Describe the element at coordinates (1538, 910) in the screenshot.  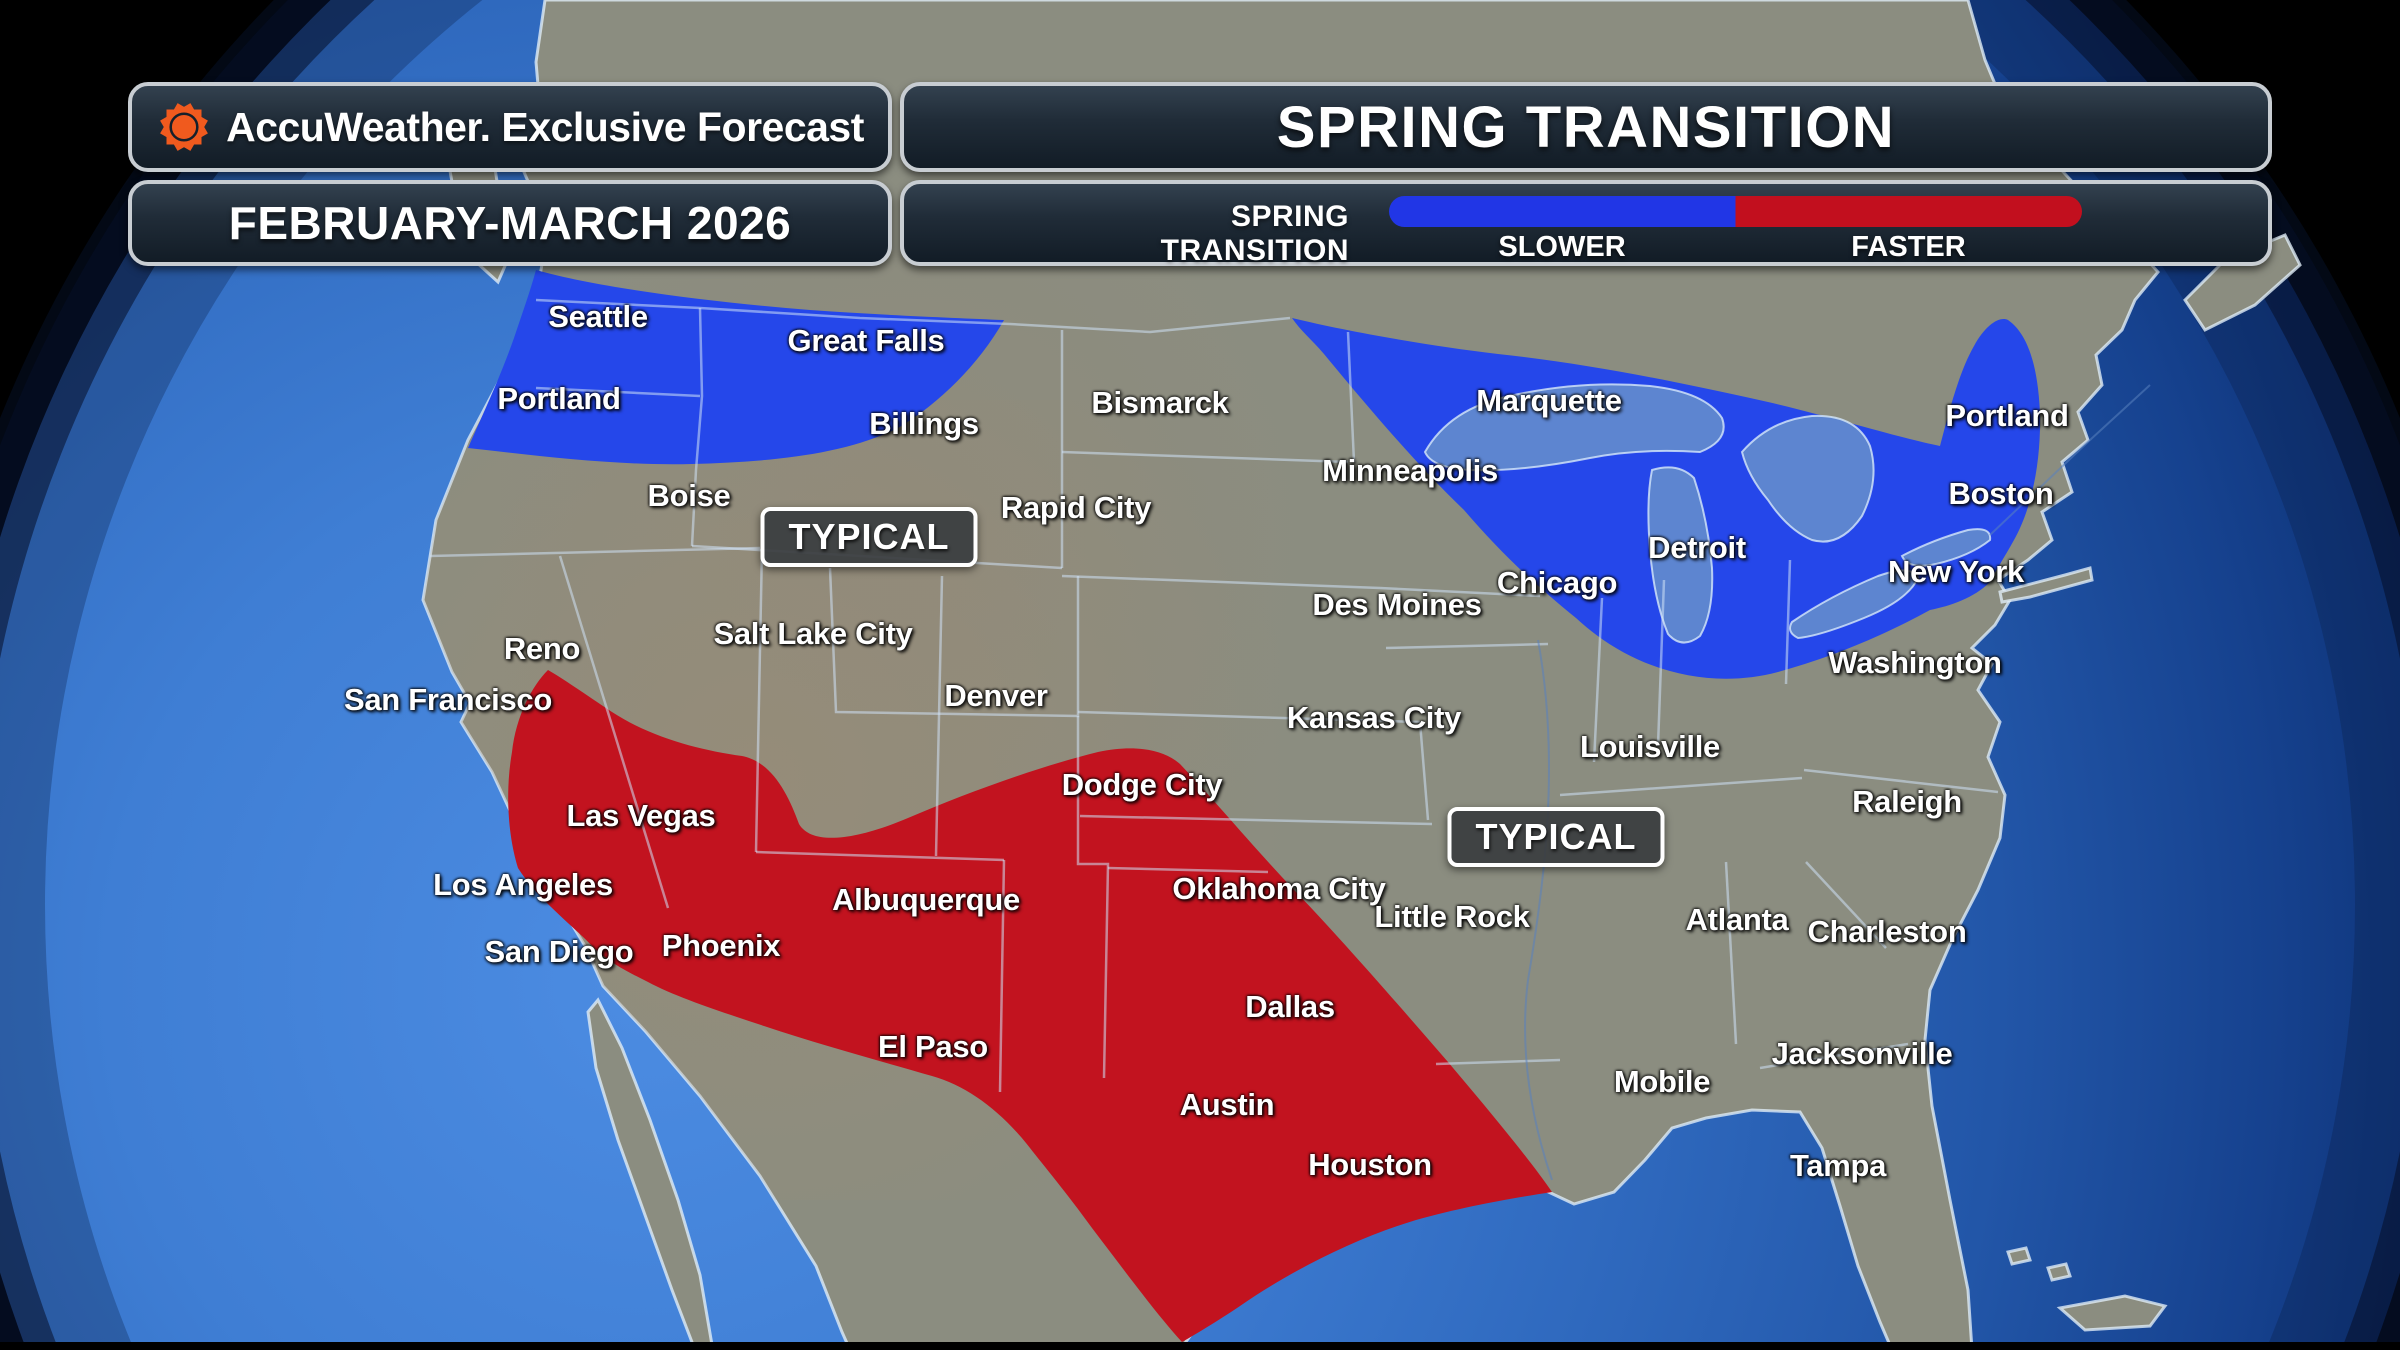
I see `mississippi-river` at that location.